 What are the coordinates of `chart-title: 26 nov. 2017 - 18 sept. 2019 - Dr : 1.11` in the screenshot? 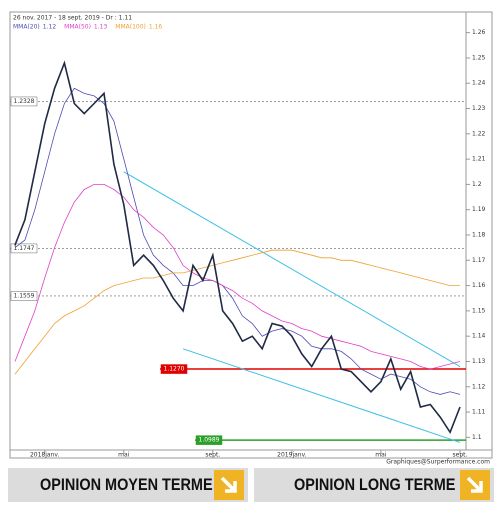 It's located at (72, 18).